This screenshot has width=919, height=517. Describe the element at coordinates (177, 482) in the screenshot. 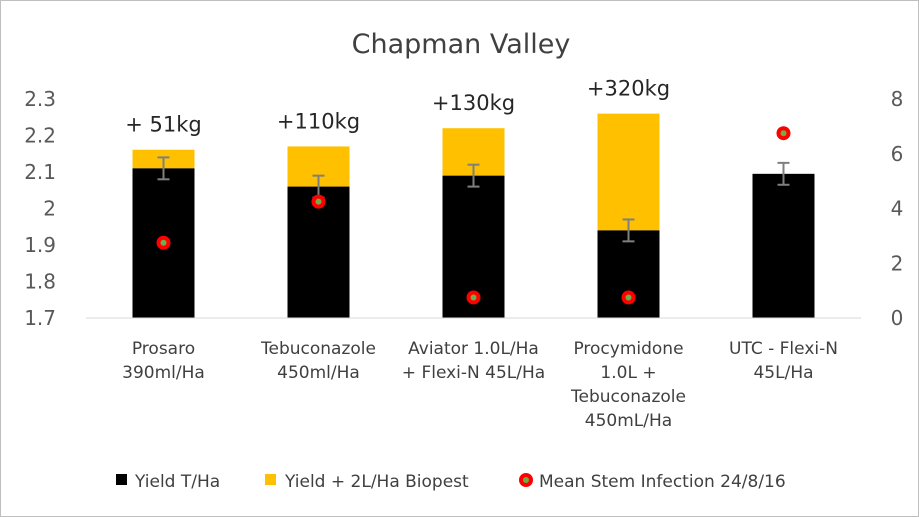

I see `legend-label-yield: Yield T/Ha` at that location.